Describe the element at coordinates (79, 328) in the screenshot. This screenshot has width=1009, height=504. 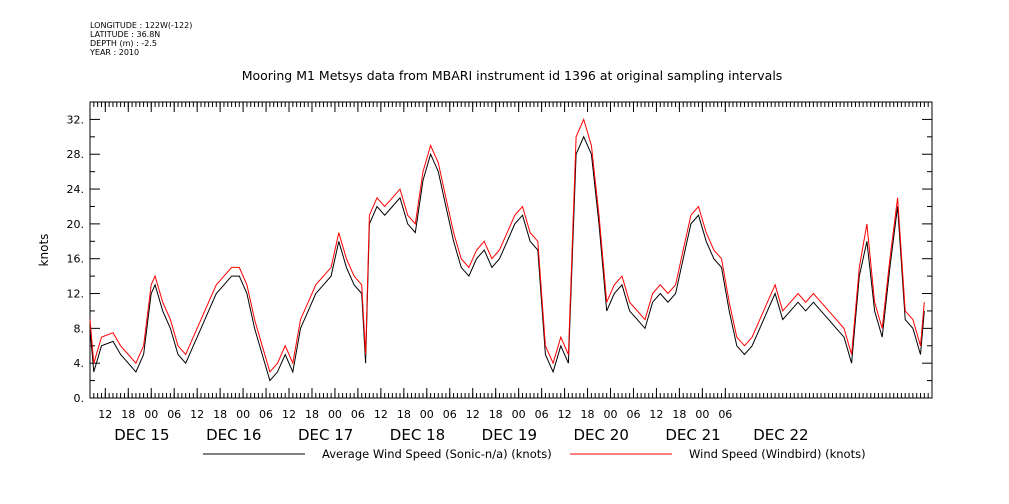
I see `y-tick-label: 8.` at that location.